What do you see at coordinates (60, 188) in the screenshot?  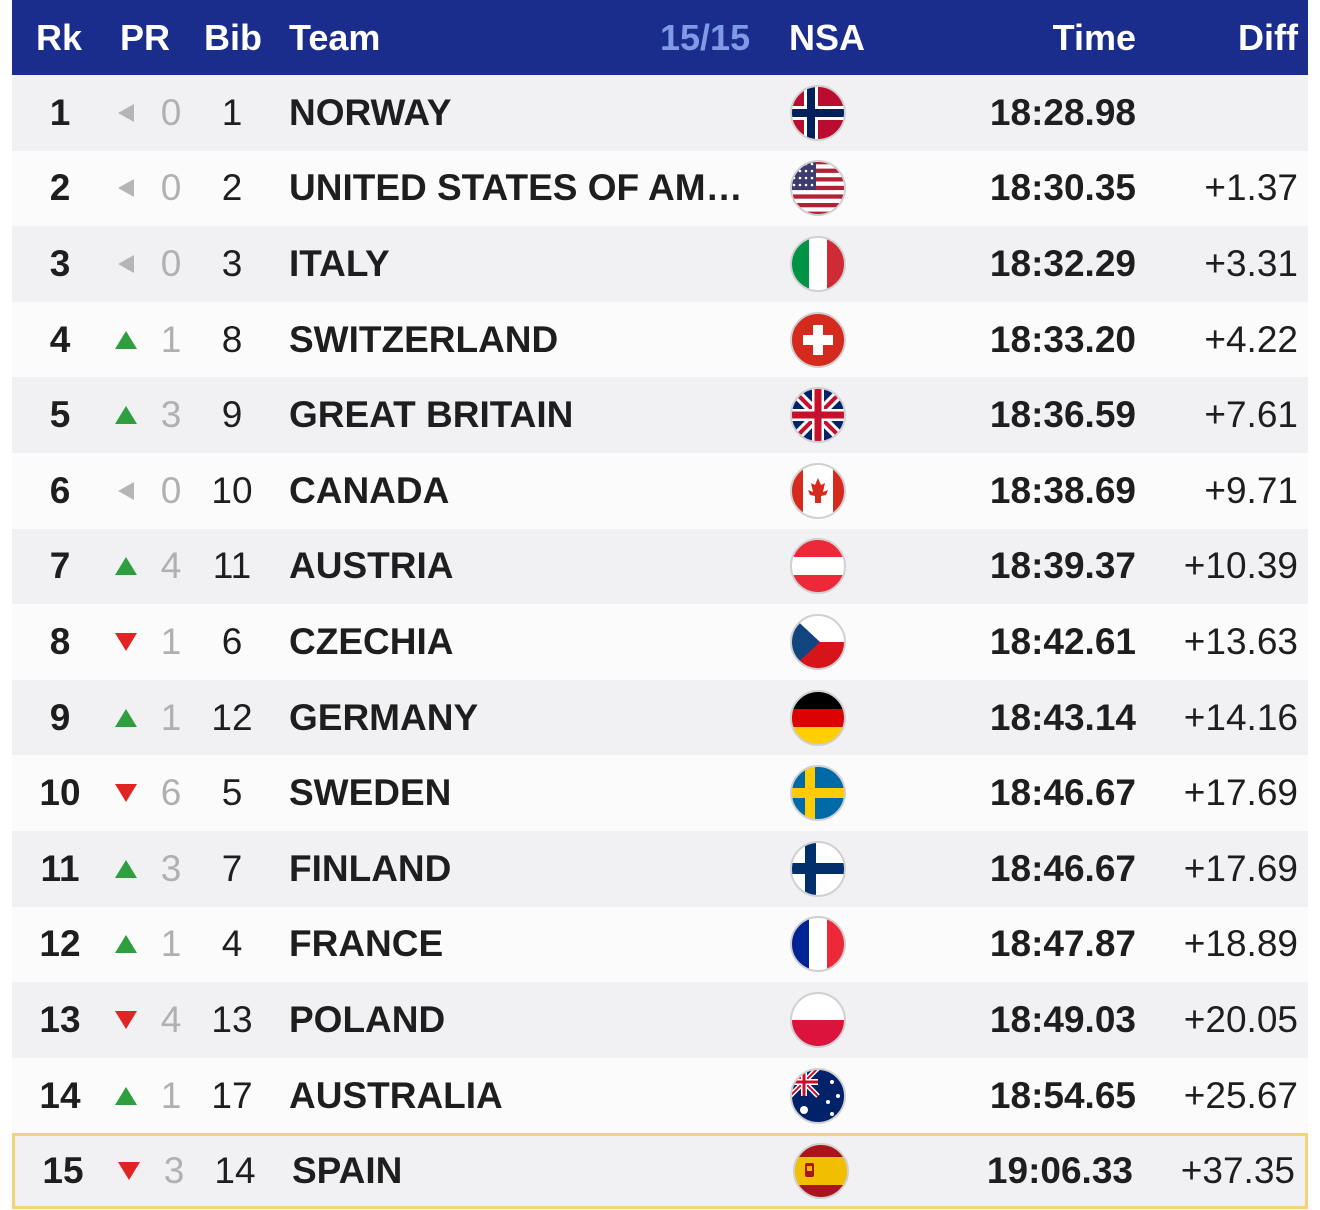 I see `rank: 2` at bounding box center [60, 188].